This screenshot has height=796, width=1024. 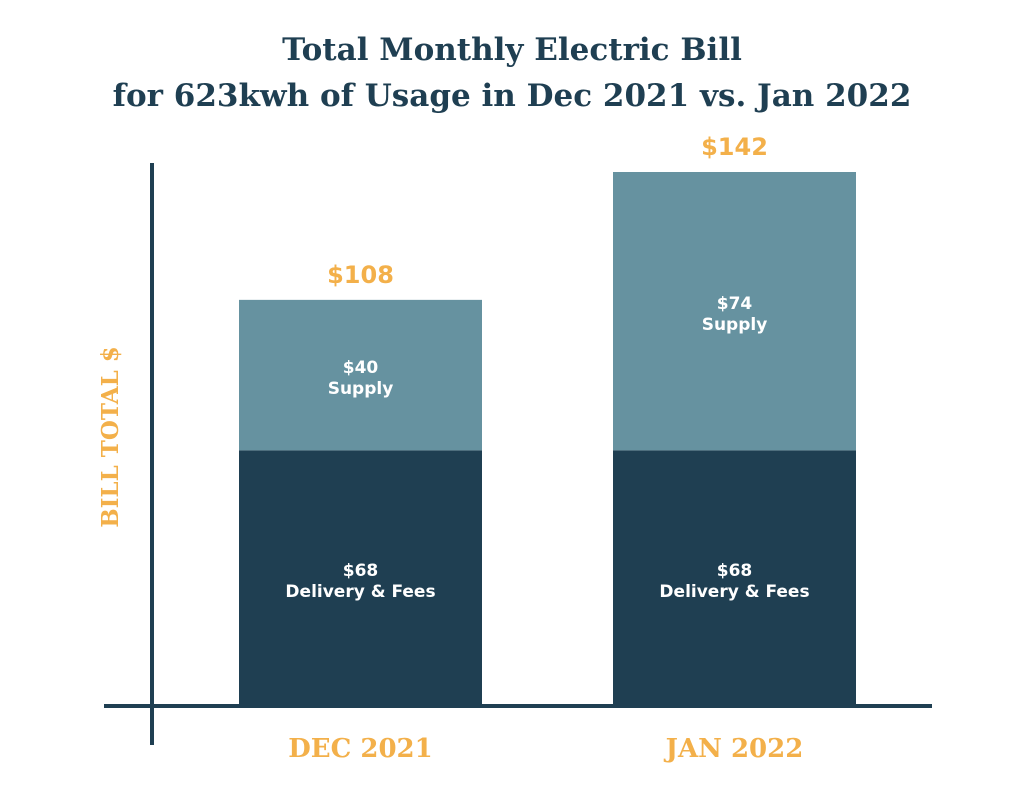 What do you see at coordinates (512, 50) in the screenshot?
I see `chart-title: Total Monthly Electric Bill` at bounding box center [512, 50].